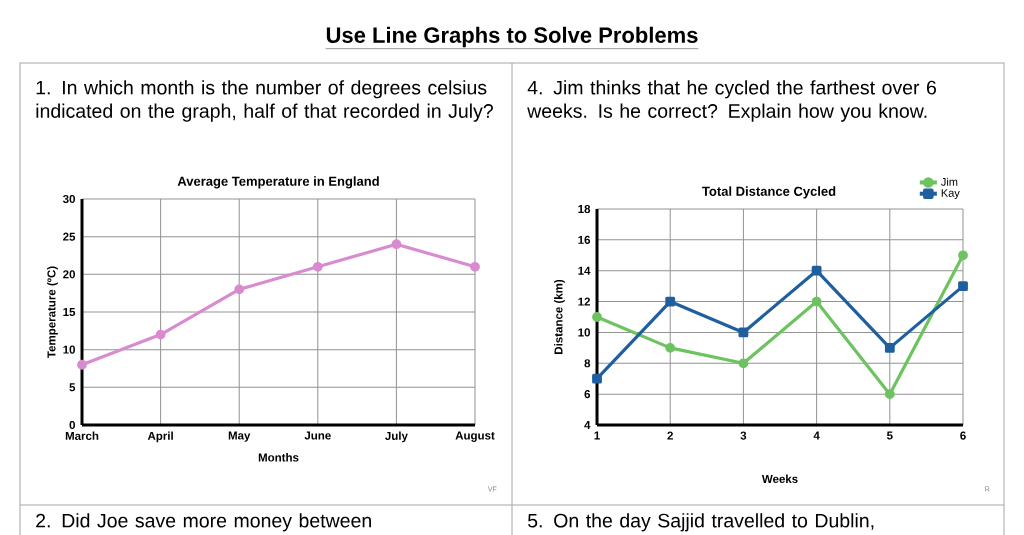  What do you see at coordinates (889, 435) in the screenshot?
I see `x-tick-label: 5` at bounding box center [889, 435].